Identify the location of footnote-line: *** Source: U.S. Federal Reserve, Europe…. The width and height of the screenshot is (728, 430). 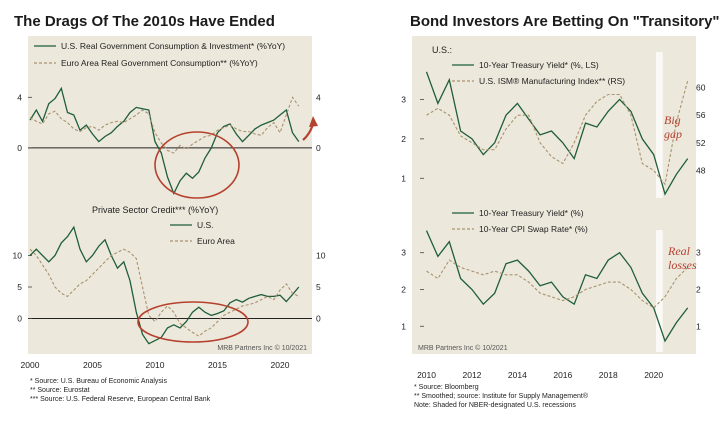
(120, 399).